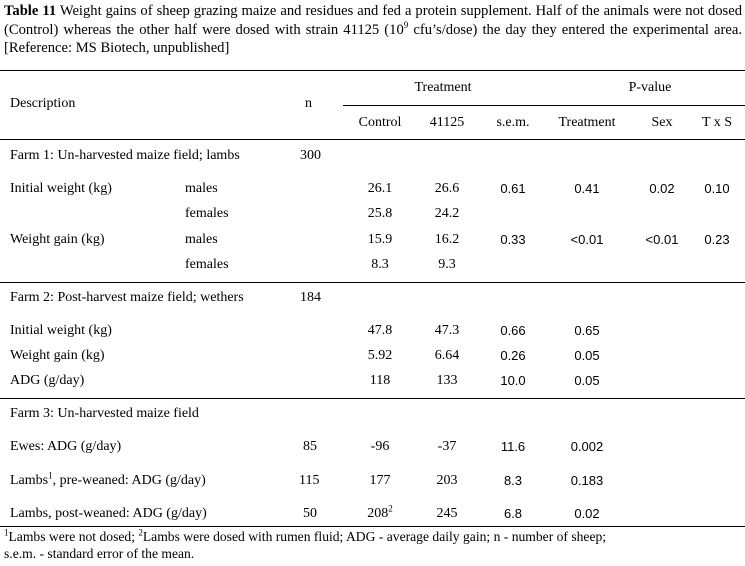 Image resolution: width=745 pixels, height=566 pixels. I want to click on cell-control: -96, so click(380, 446).